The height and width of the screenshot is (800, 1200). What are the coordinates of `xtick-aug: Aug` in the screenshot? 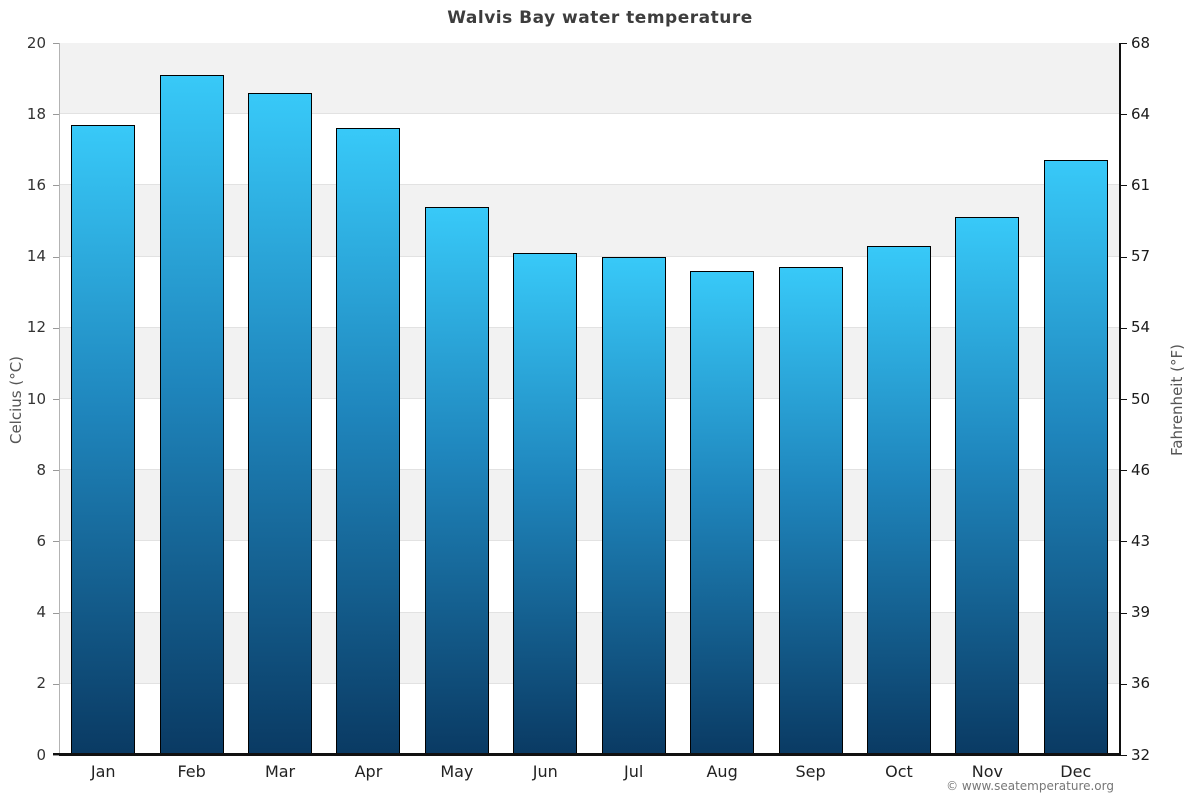 It's located at (722, 771).